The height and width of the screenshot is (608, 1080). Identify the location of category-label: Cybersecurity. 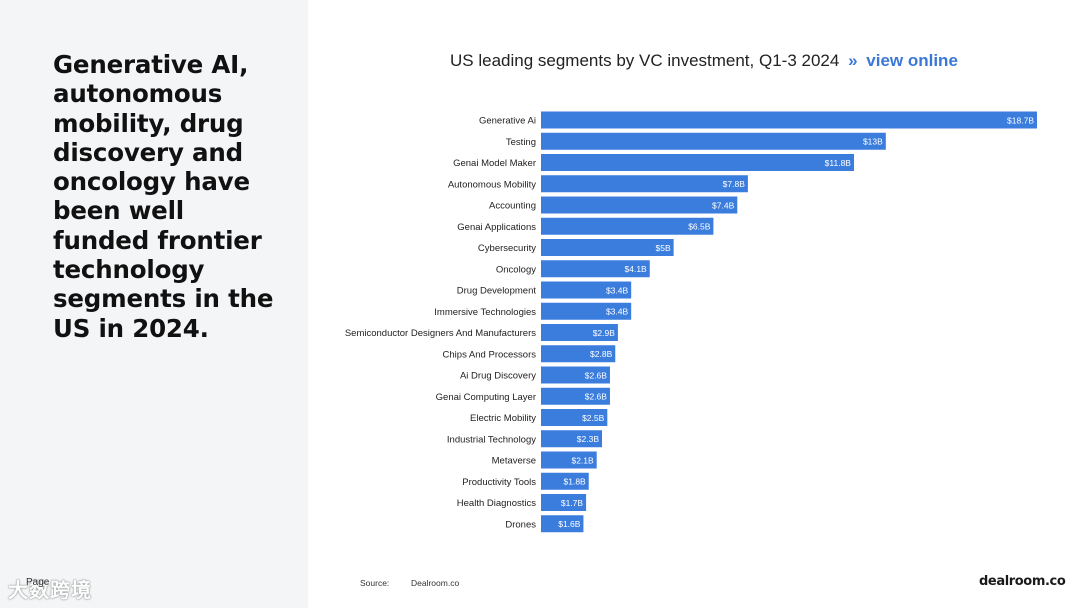
(507, 248).